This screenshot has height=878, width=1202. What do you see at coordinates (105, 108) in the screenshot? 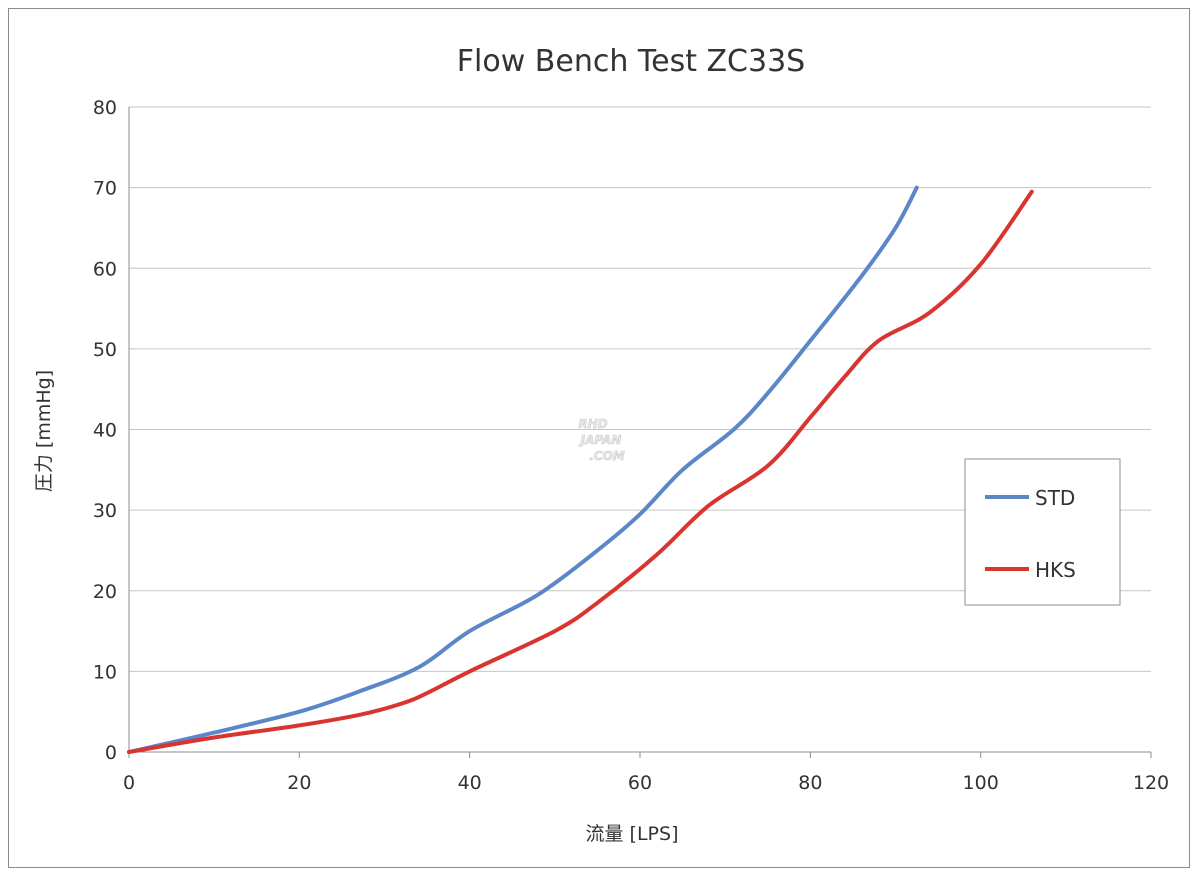
I see `y-tick-80: 80` at bounding box center [105, 108].